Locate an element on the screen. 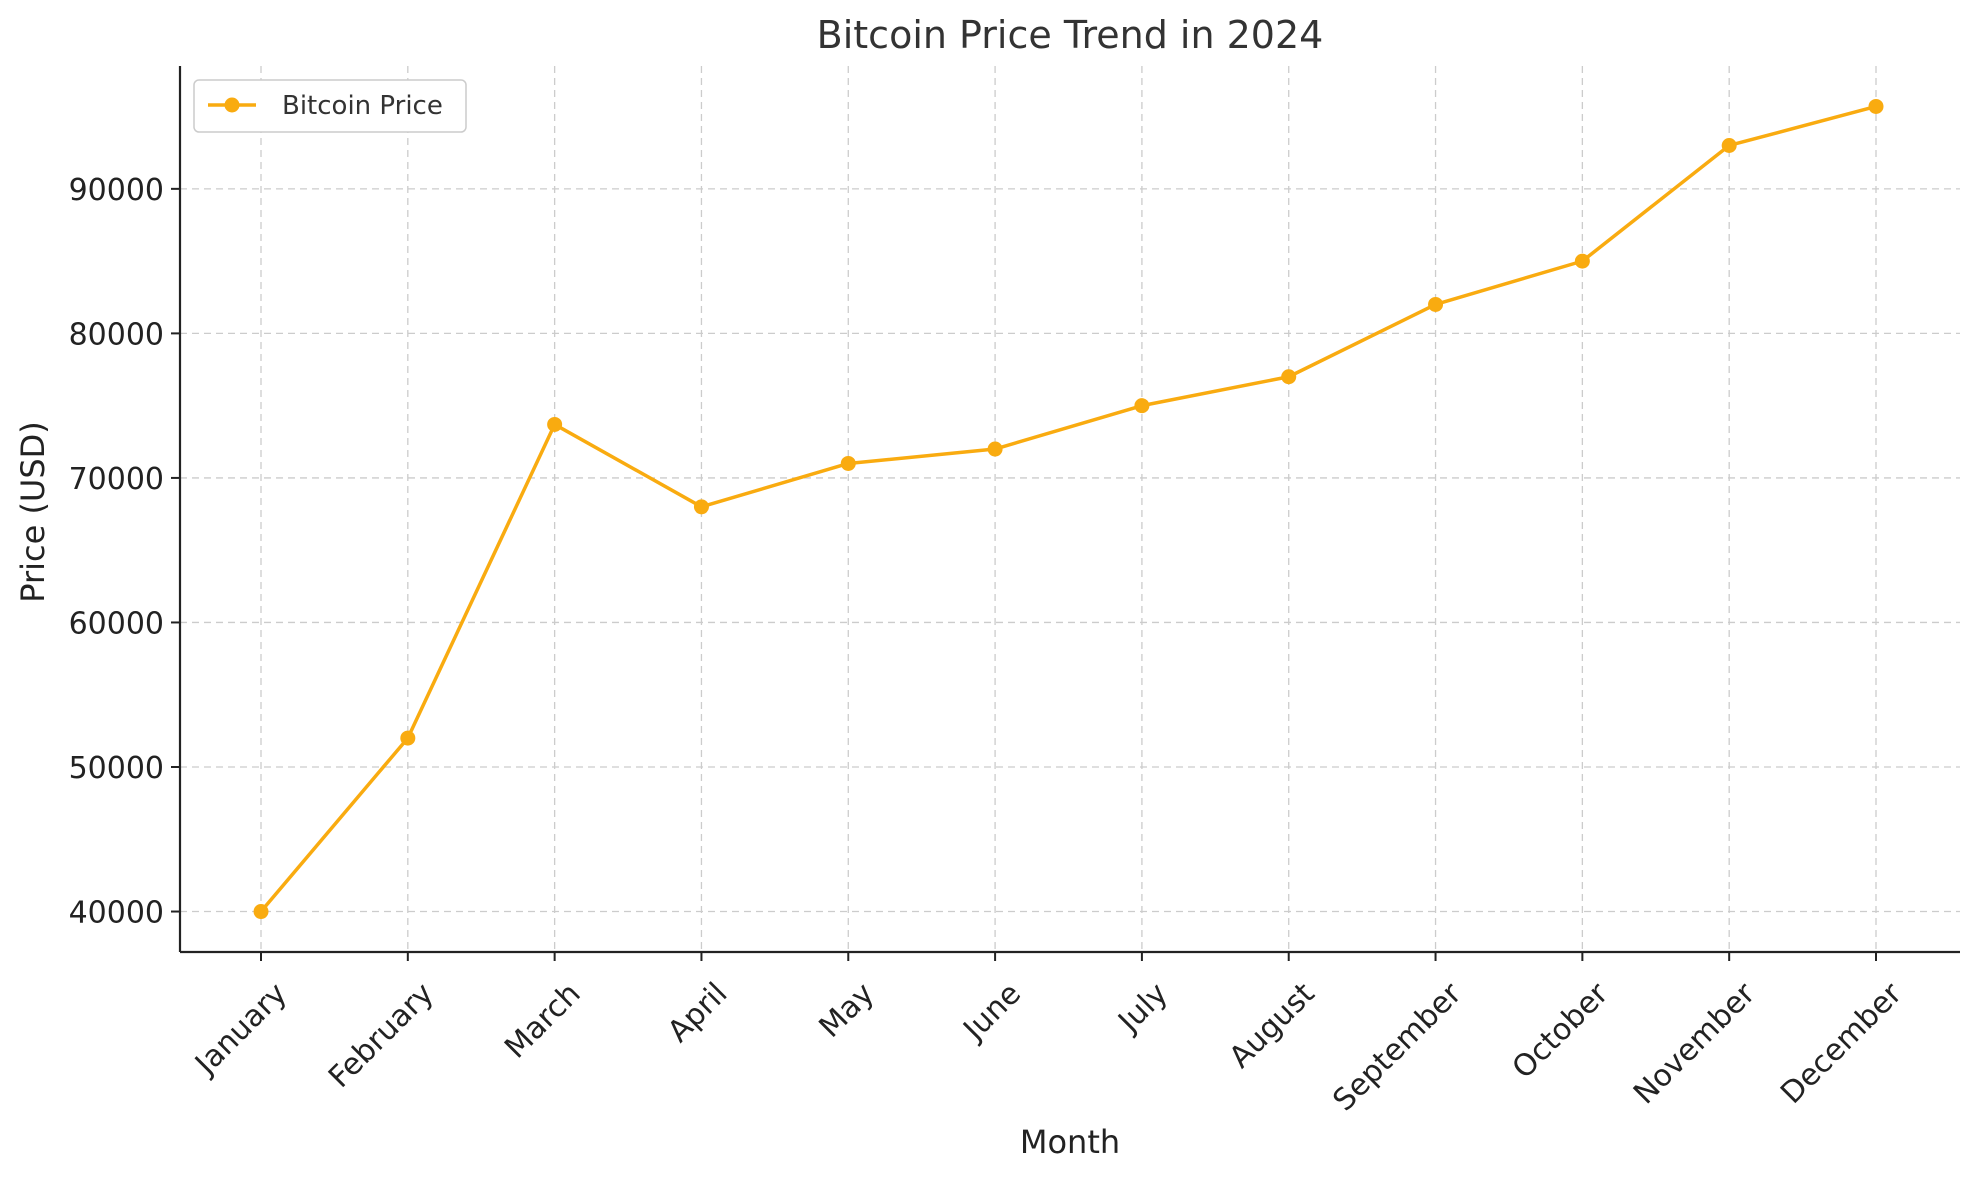 The width and height of the screenshot is (1977, 1180). data-point-january is located at coordinates (261, 912).